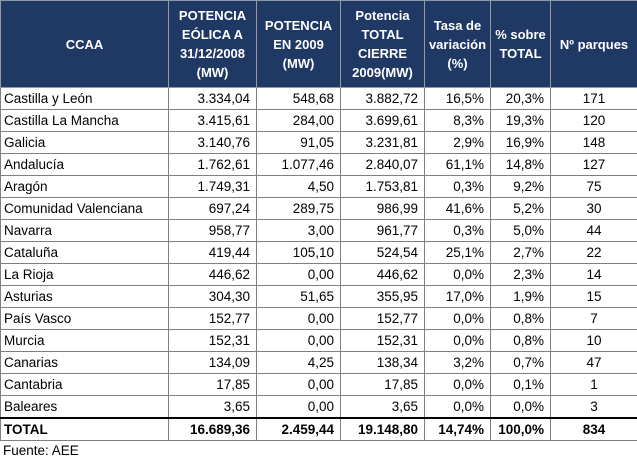  I want to click on table-row: Baleares 3,65 0,00 3,65 0,0% 0,0% 3, so click(318, 407).